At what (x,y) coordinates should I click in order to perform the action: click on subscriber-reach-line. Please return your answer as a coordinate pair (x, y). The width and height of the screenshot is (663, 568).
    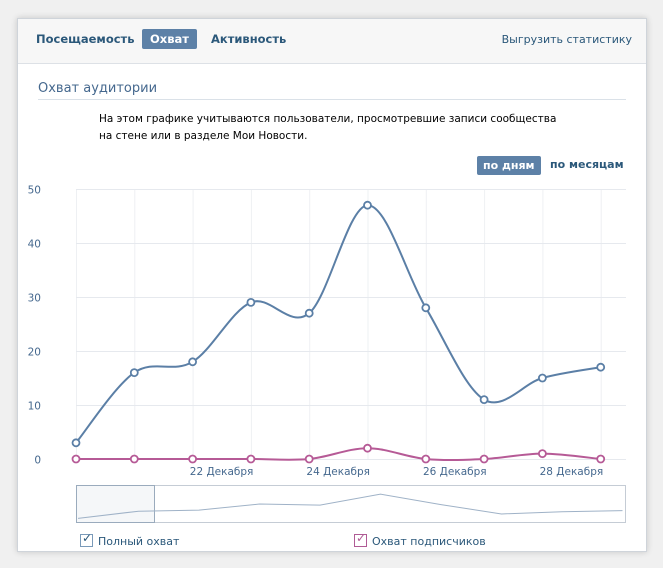
    Looking at the image, I should click on (338, 454).